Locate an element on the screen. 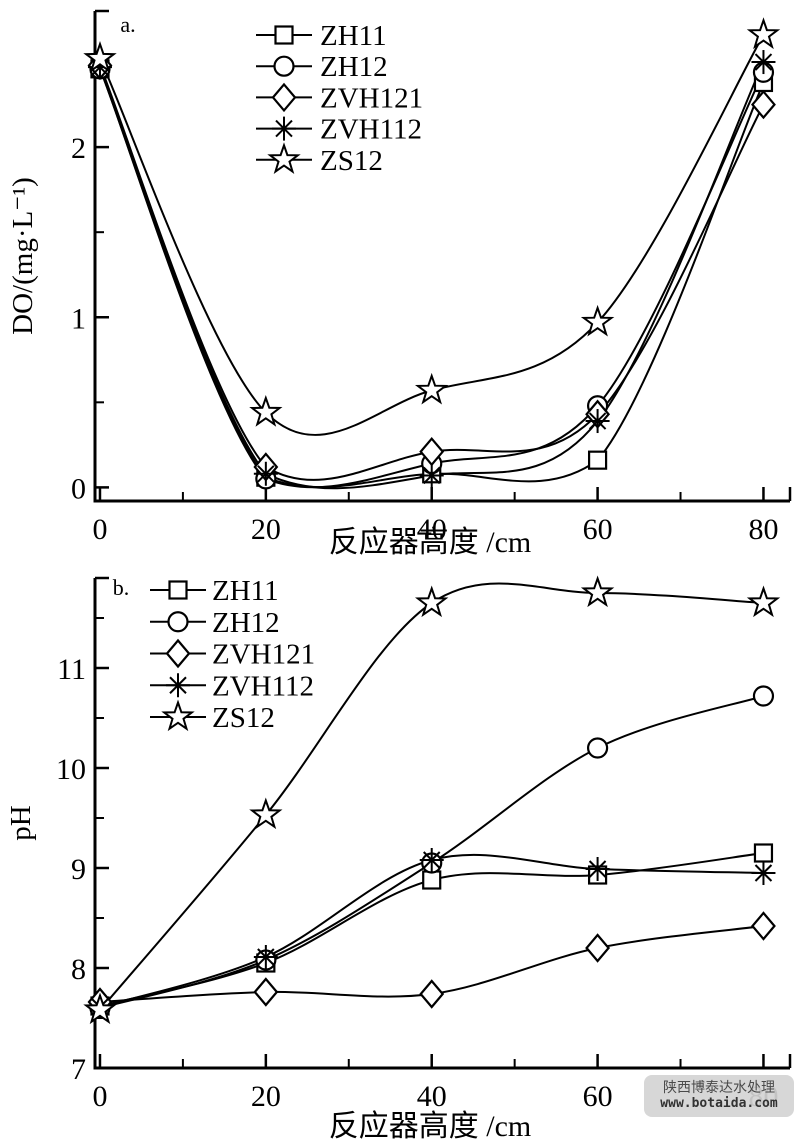  x-tick-label: 80 is located at coordinates (763, 529).